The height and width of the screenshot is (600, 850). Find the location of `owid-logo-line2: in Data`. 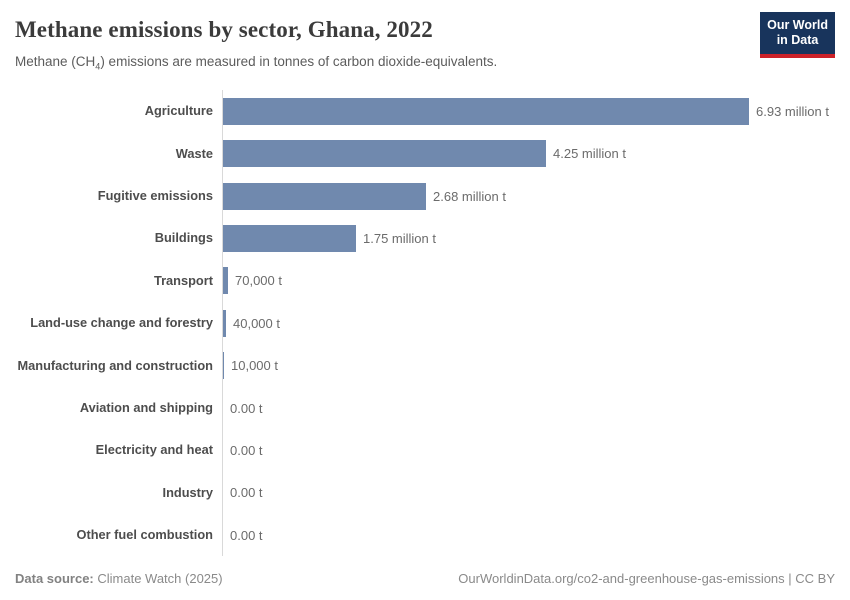

owid-logo-line2: in Data is located at coordinates (797, 40).